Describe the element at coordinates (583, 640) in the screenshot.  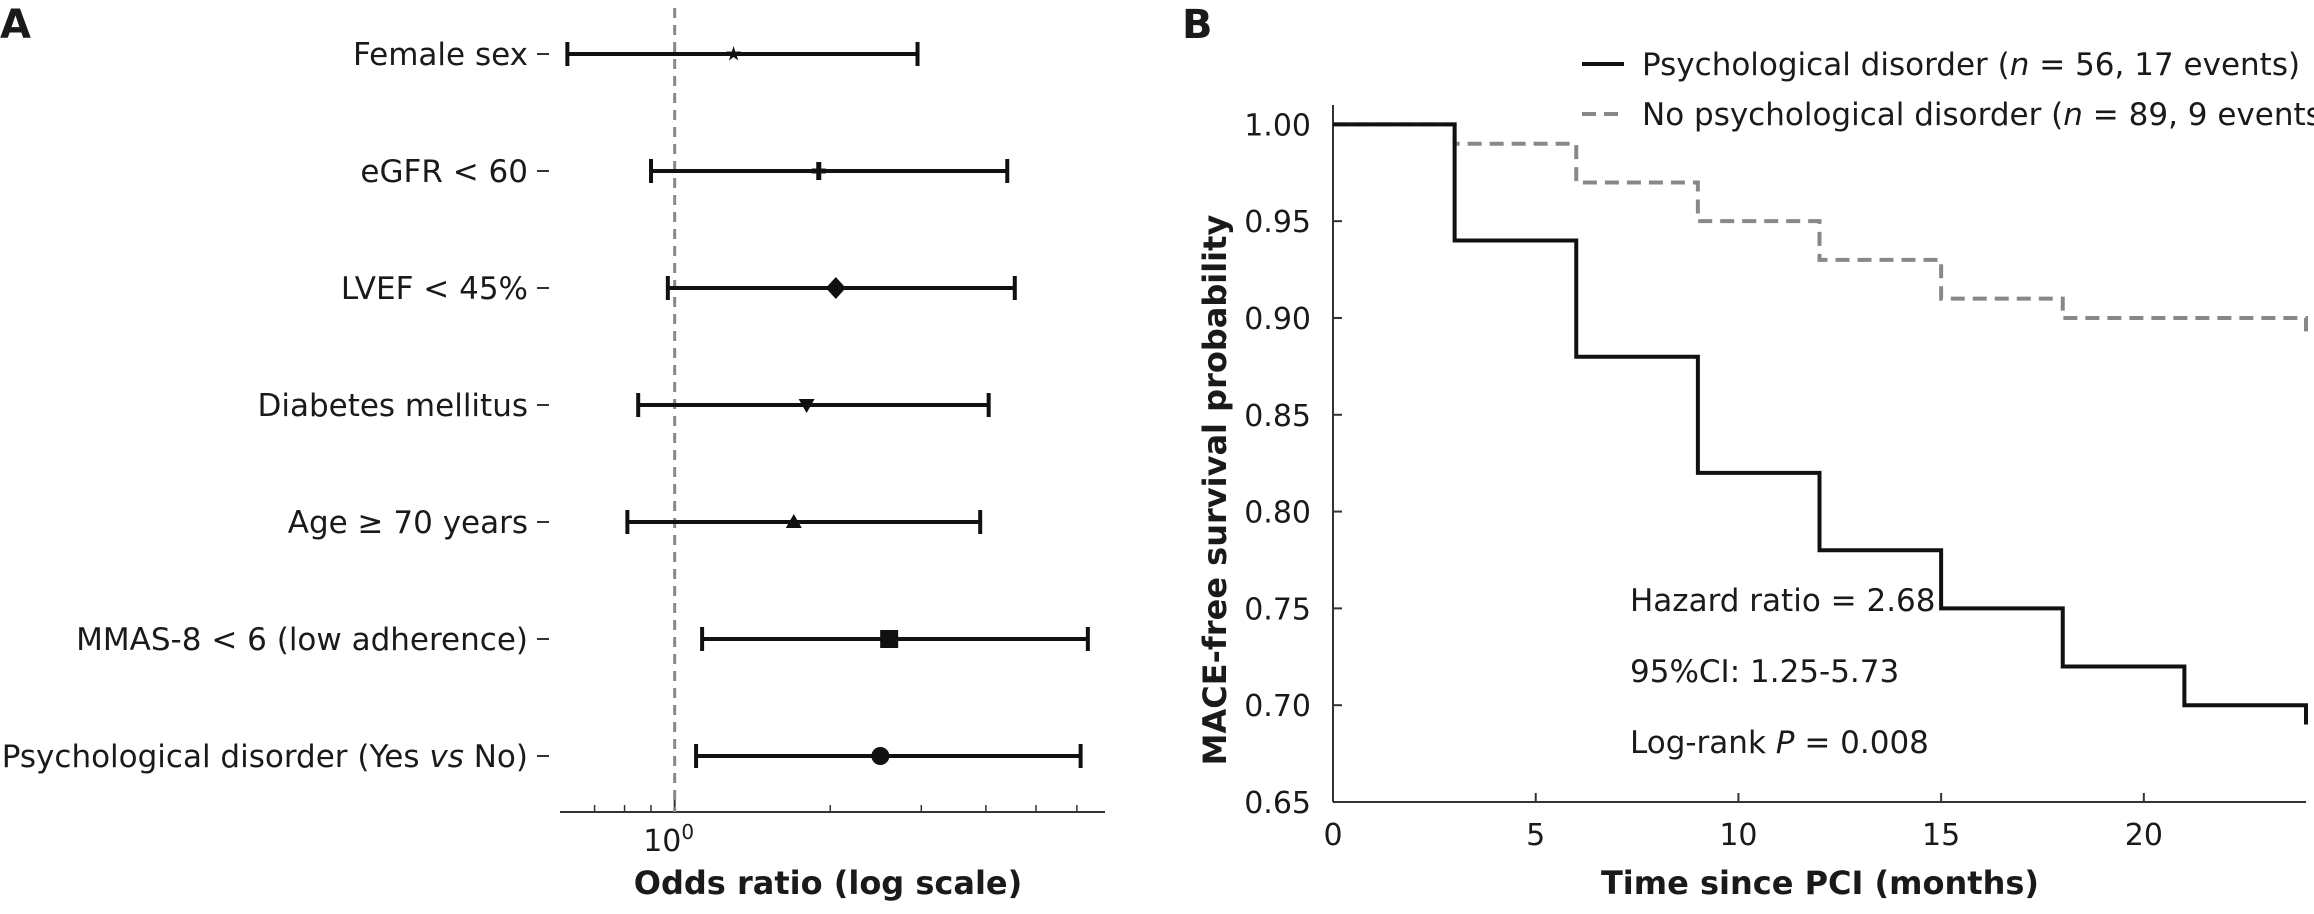
I see `forest-row: MMAS-8 < 6 (low adherence)` at that location.